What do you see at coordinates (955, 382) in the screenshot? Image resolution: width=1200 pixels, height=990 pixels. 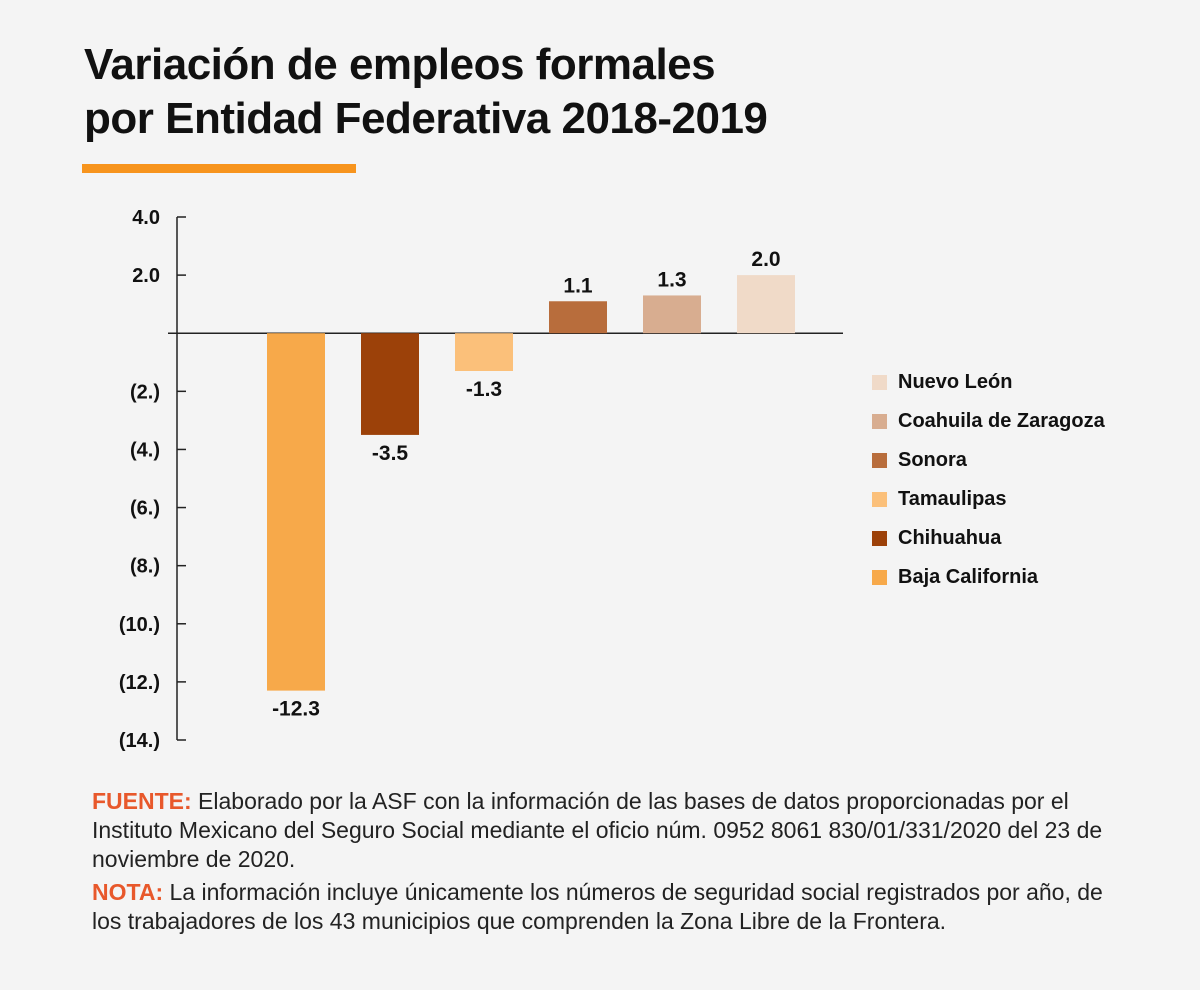 I see `legend-label-nuevo-leon: Nuevo León` at bounding box center [955, 382].